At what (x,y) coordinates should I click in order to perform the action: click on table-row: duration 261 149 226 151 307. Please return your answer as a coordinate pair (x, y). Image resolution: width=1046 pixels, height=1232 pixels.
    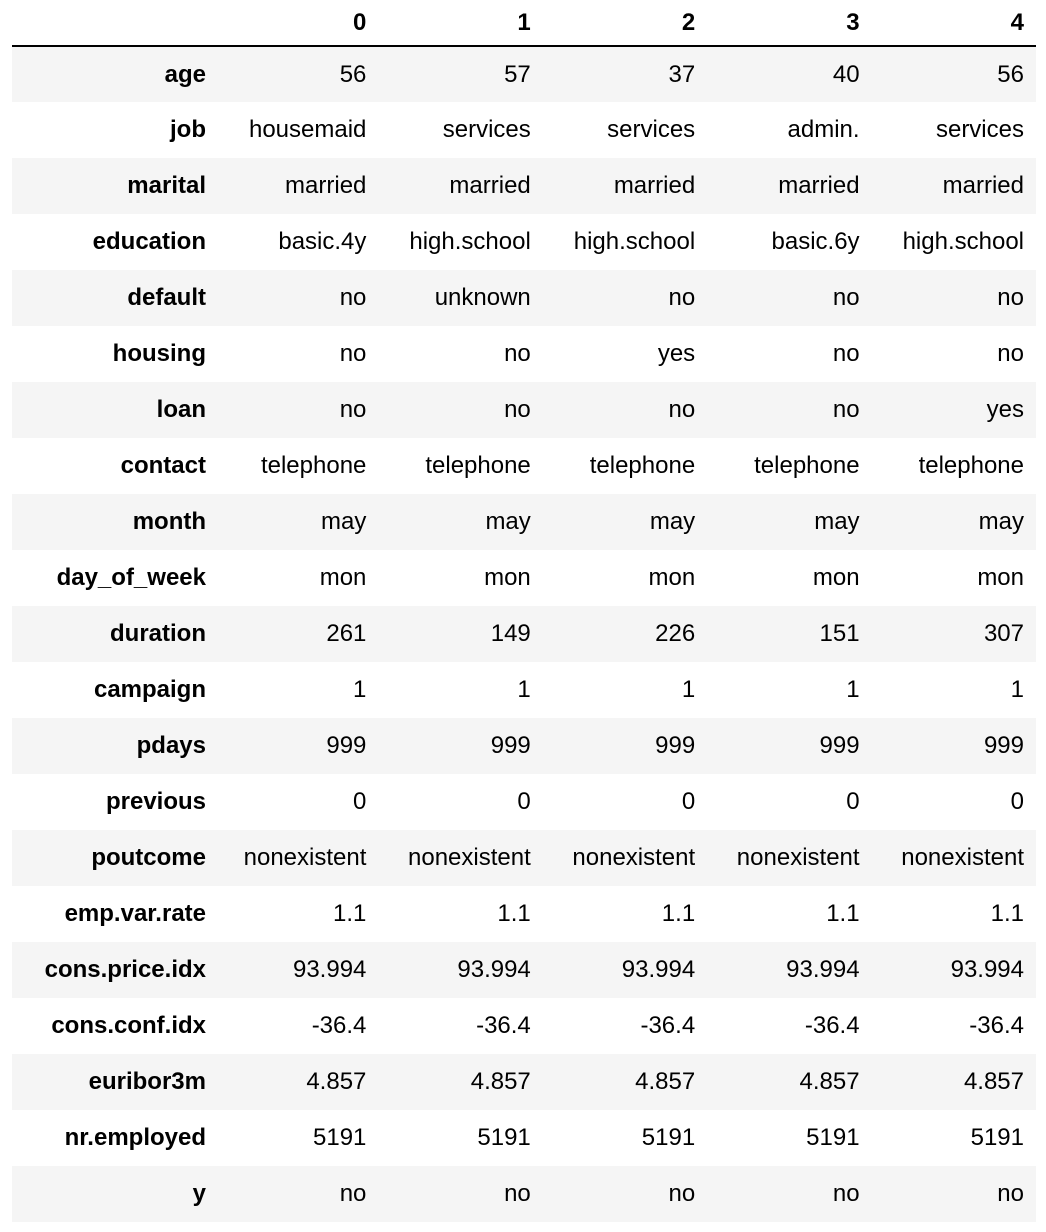
    Looking at the image, I should click on (524, 634).